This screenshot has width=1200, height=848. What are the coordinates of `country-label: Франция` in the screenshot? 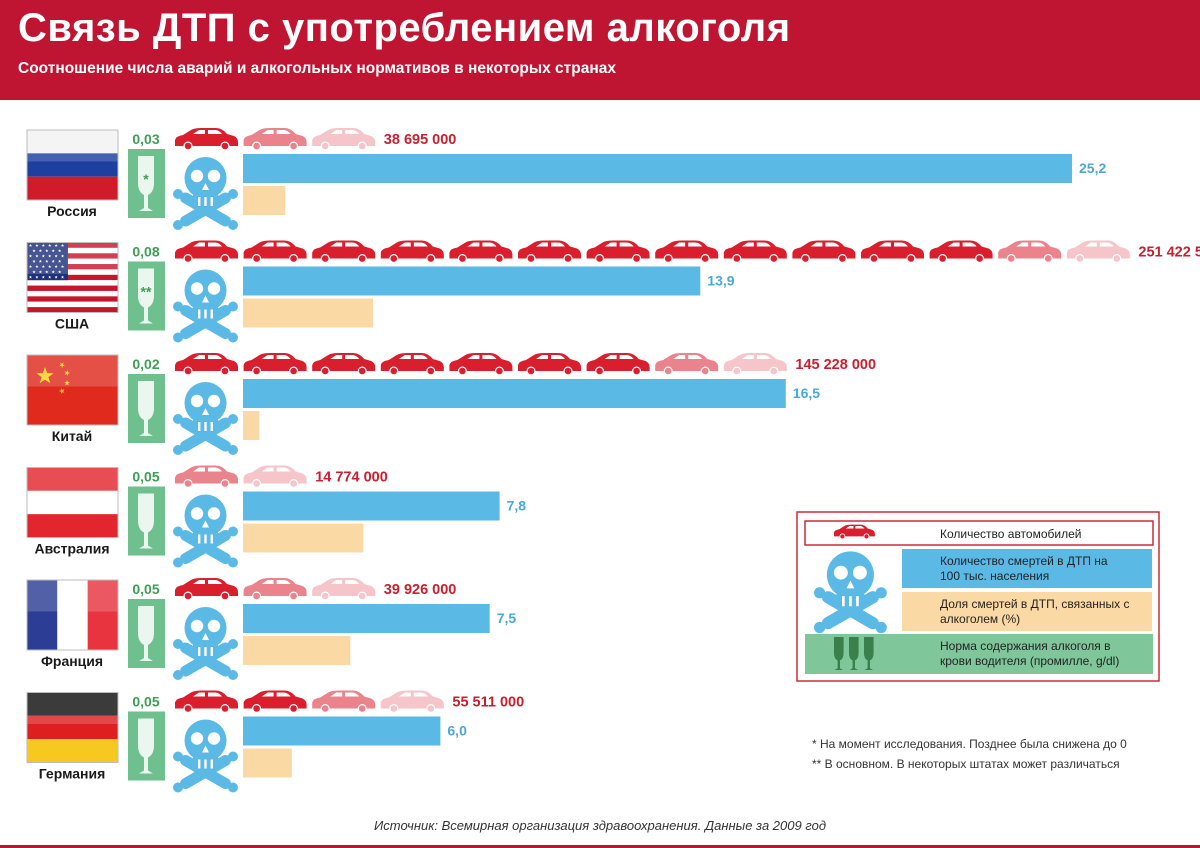 It's located at (72, 661).